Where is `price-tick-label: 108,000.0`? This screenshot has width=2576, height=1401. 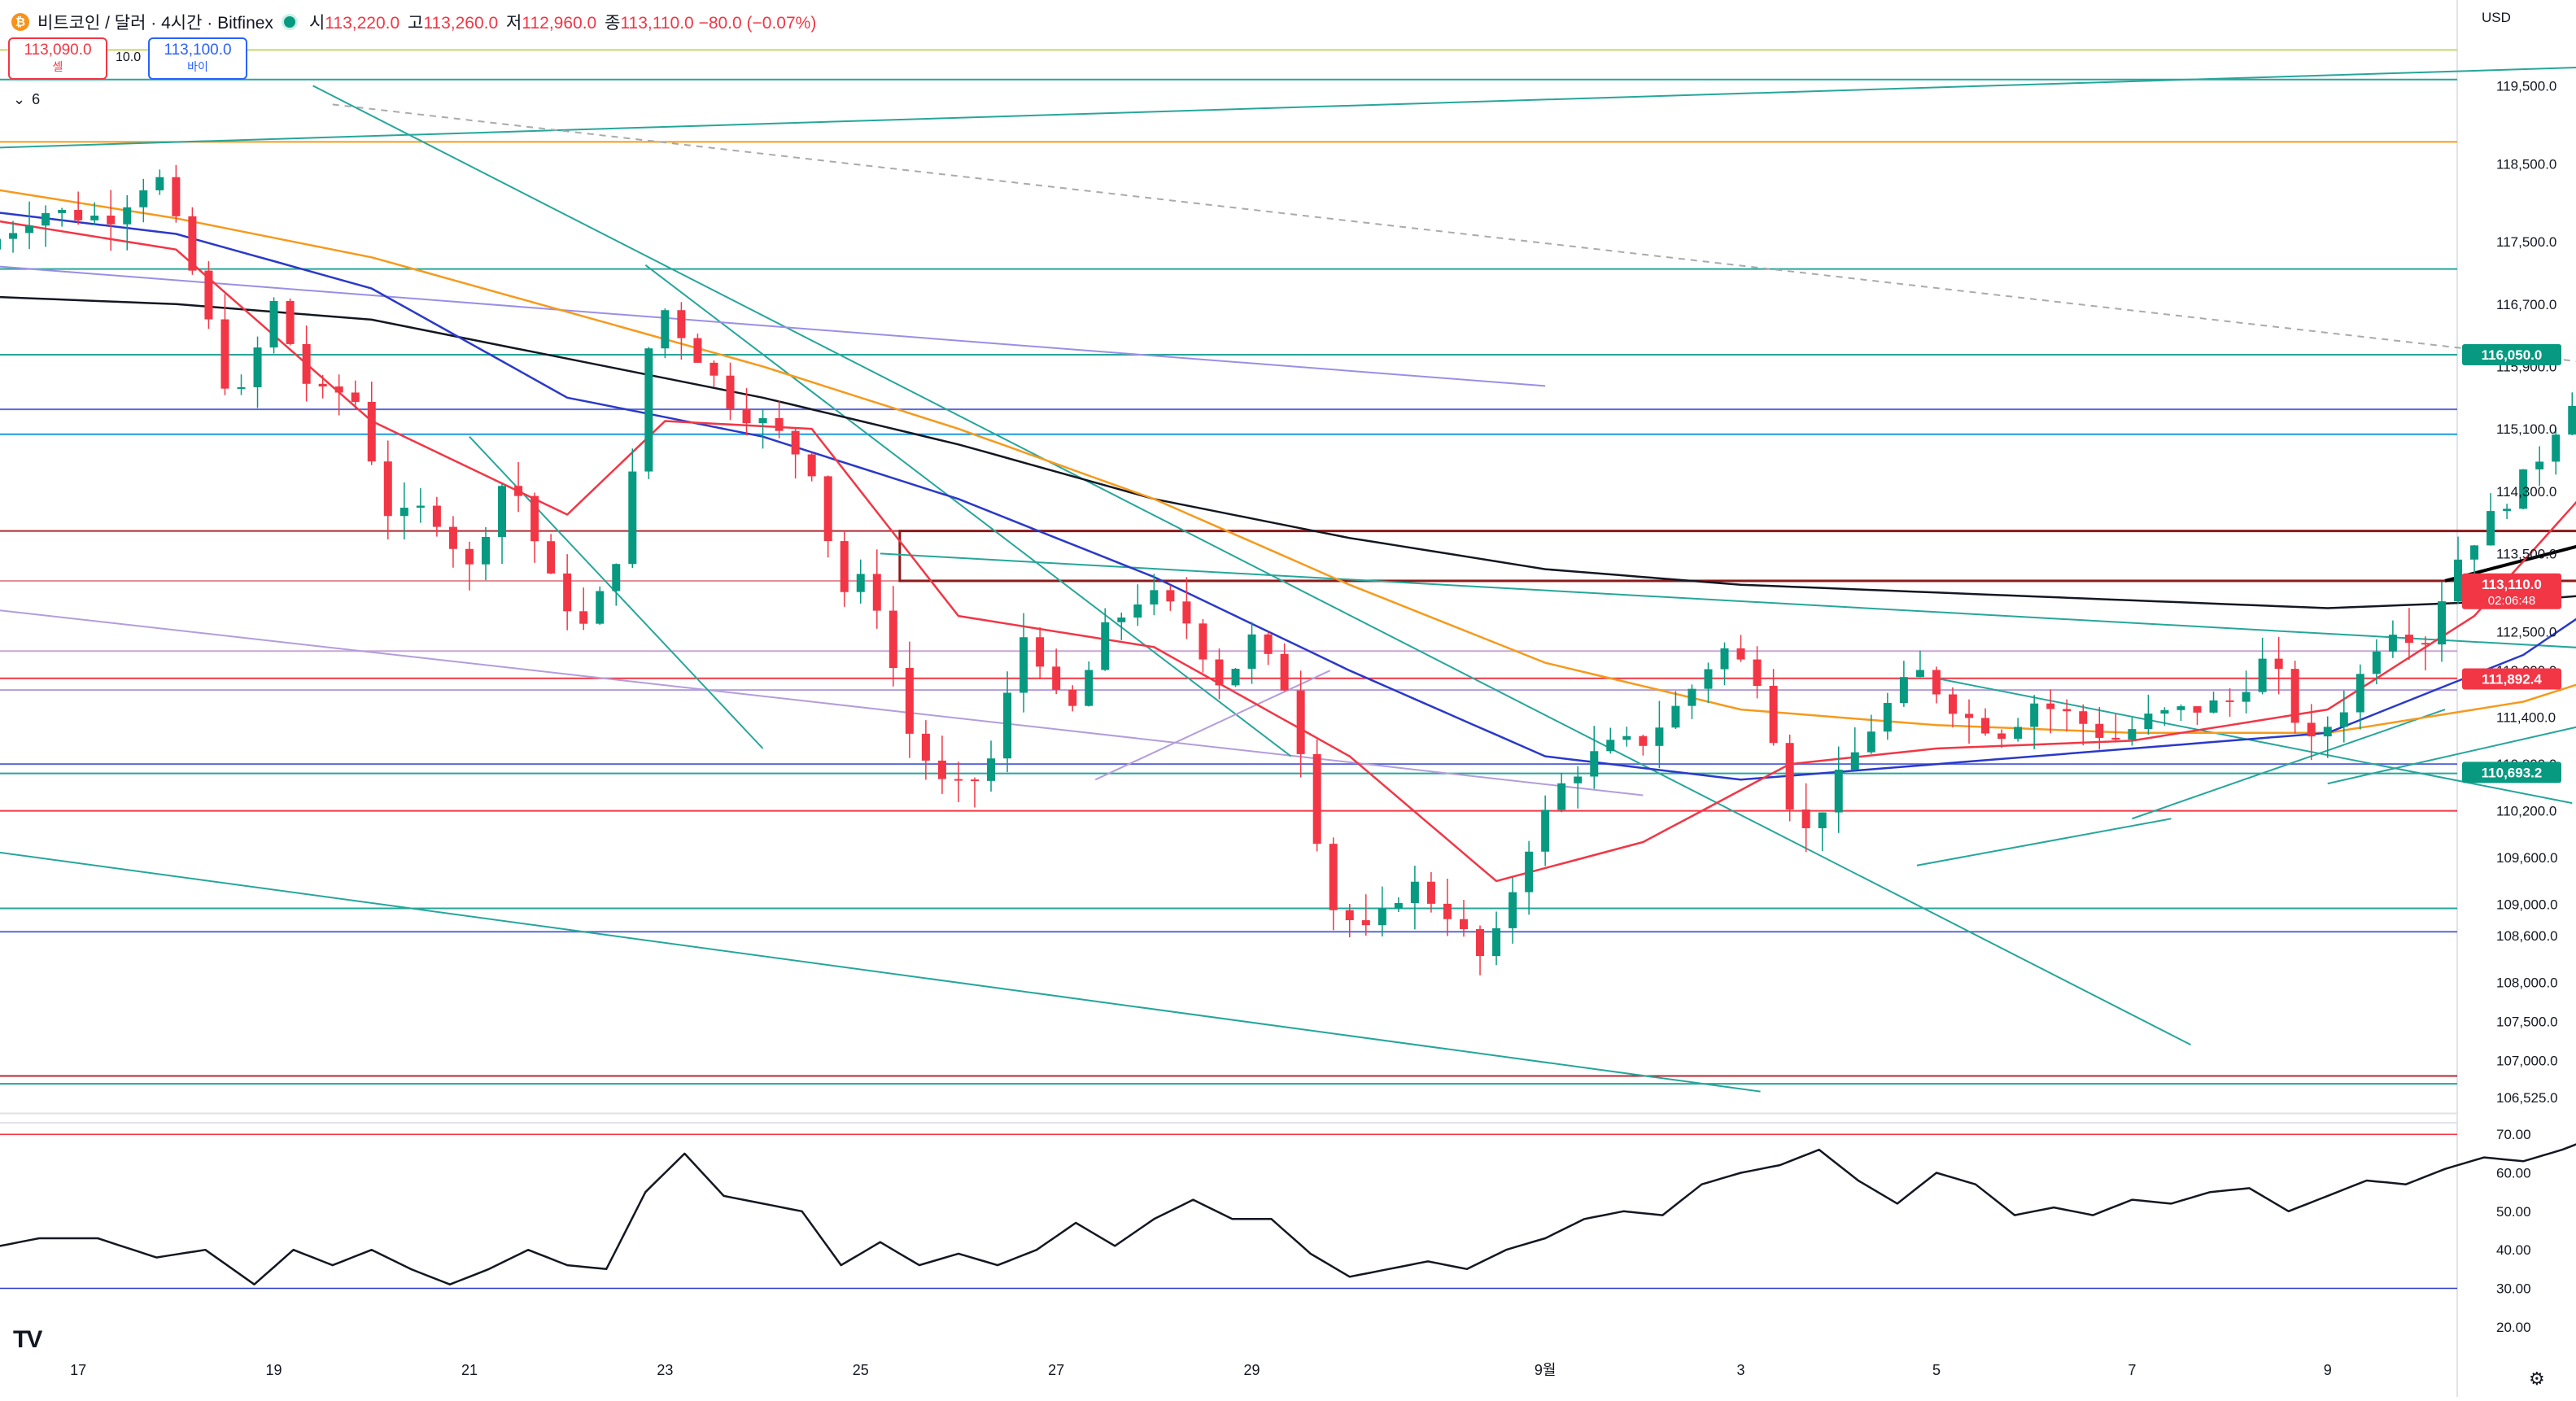
price-tick-label: 108,000.0 is located at coordinates (2527, 983).